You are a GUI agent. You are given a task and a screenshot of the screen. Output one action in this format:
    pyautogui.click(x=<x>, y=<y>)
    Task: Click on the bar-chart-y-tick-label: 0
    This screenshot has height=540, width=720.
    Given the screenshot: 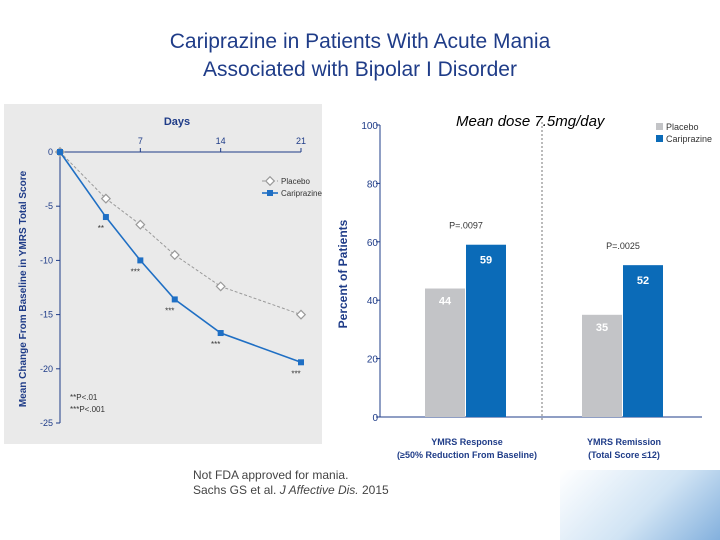 What is the action you would take?
    pyautogui.click(x=375, y=418)
    